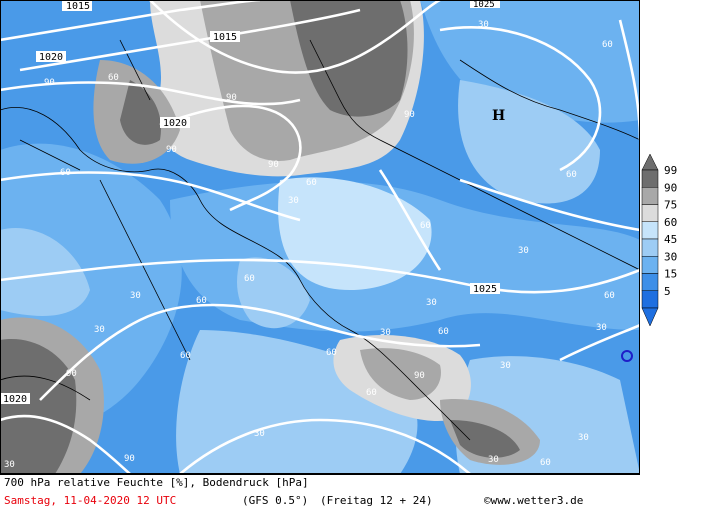  I want to click on model-info: (GFS 0.5°), so click(275, 500).